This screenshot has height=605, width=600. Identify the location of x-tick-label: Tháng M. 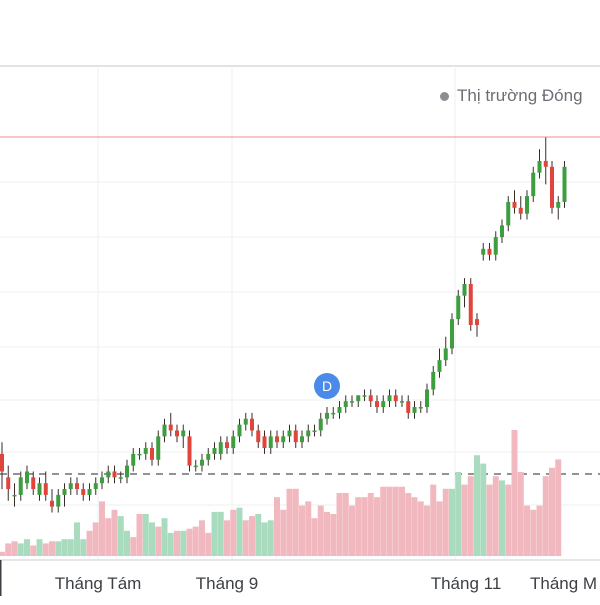
(563, 583).